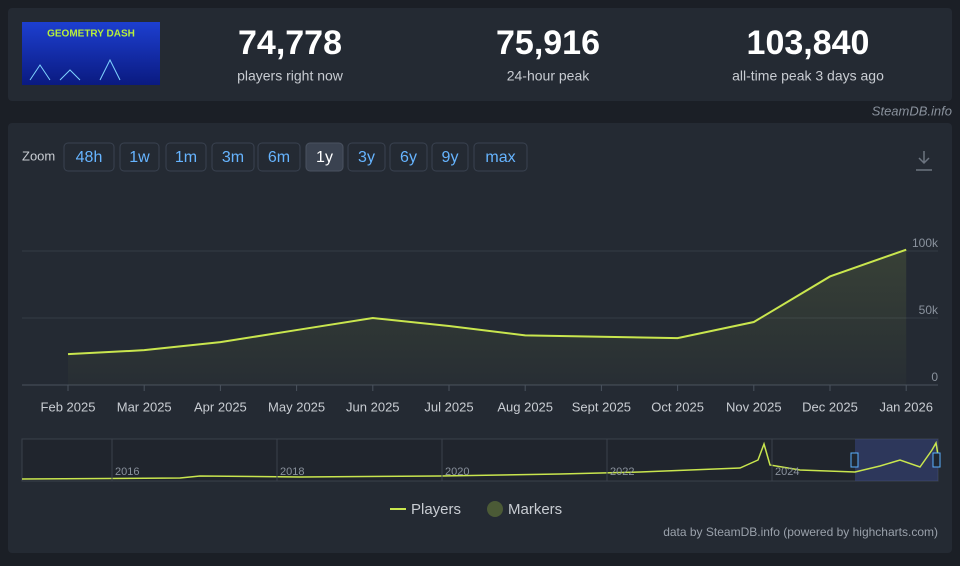 The width and height of the screenshot is (960, 566). I want to click on x-tick-label: Feb 2025, so click(68, 406).